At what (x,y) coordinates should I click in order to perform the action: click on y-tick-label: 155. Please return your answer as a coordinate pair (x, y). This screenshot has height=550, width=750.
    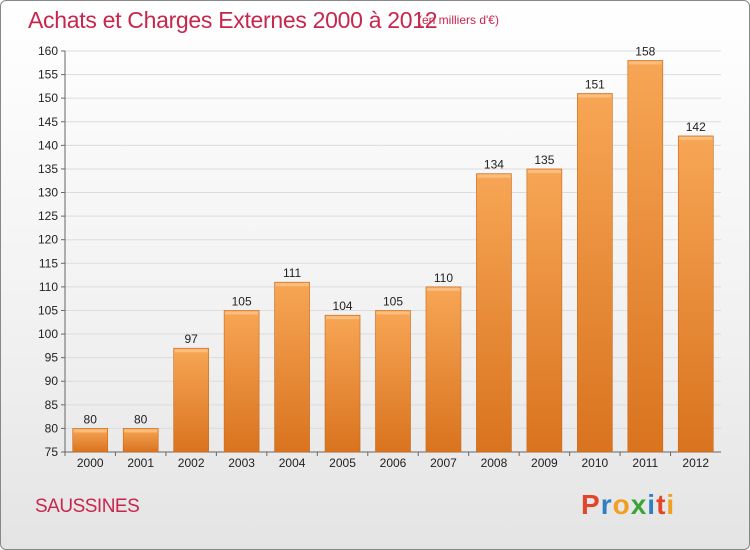
    Looking at the image, I should click on (48, 75).